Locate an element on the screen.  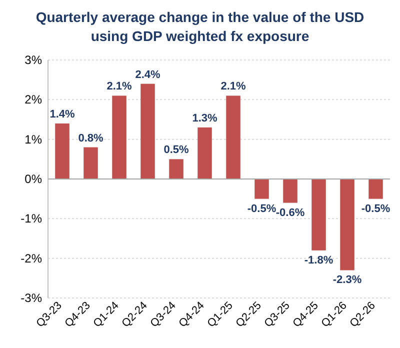
data-label: 1.4% is located at coordinates (62, 114).